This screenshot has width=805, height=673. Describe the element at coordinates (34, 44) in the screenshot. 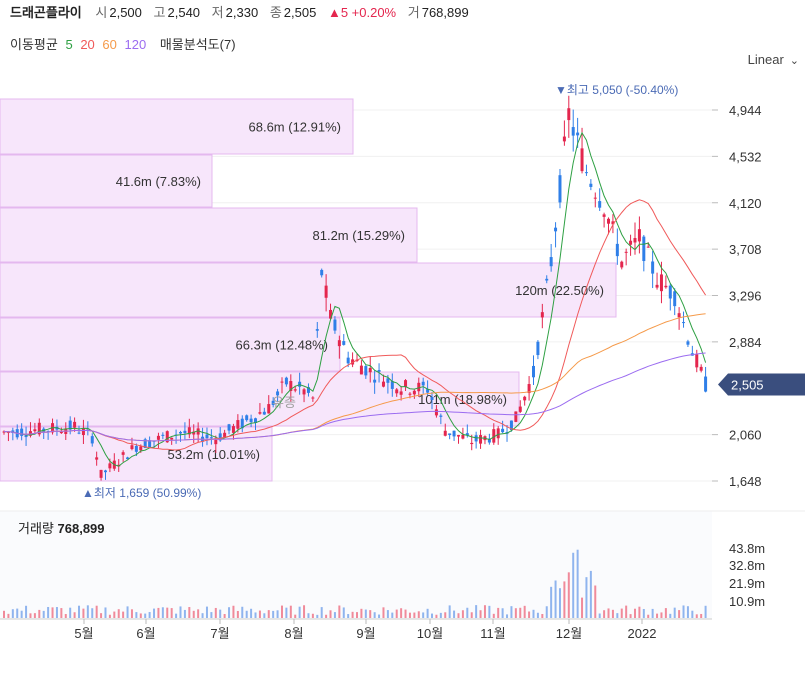

I see `ma-label: 이동평균` at that location.